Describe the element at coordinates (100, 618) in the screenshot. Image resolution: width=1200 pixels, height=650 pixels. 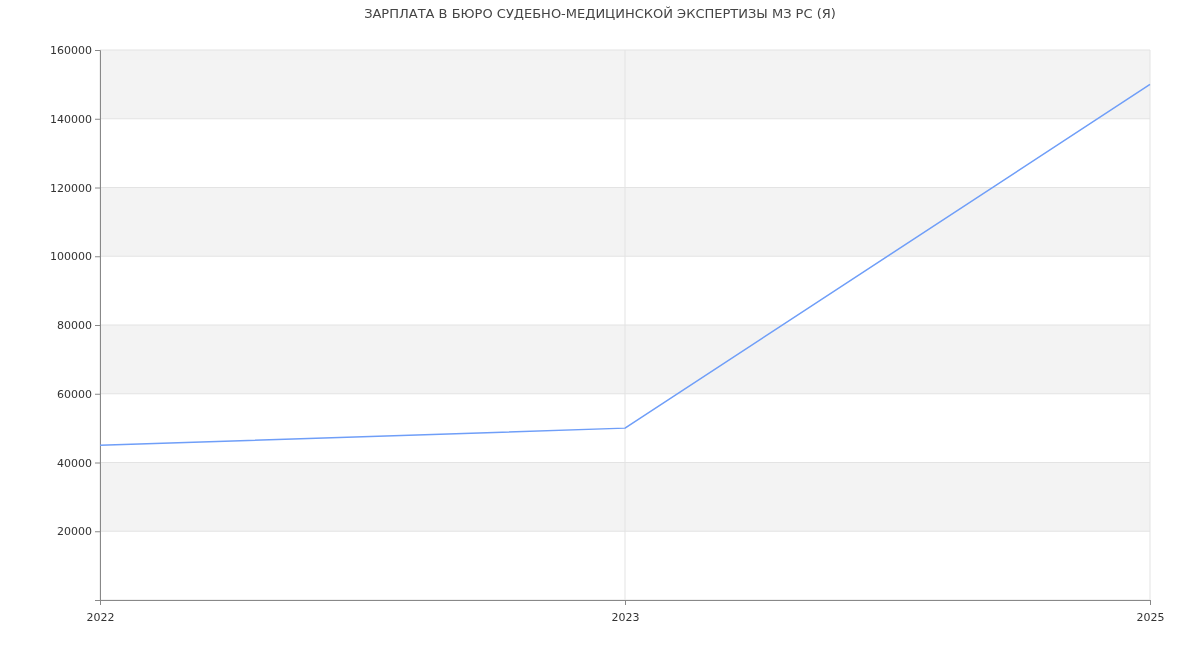
I see `x-tick-label: 2022` at that location.